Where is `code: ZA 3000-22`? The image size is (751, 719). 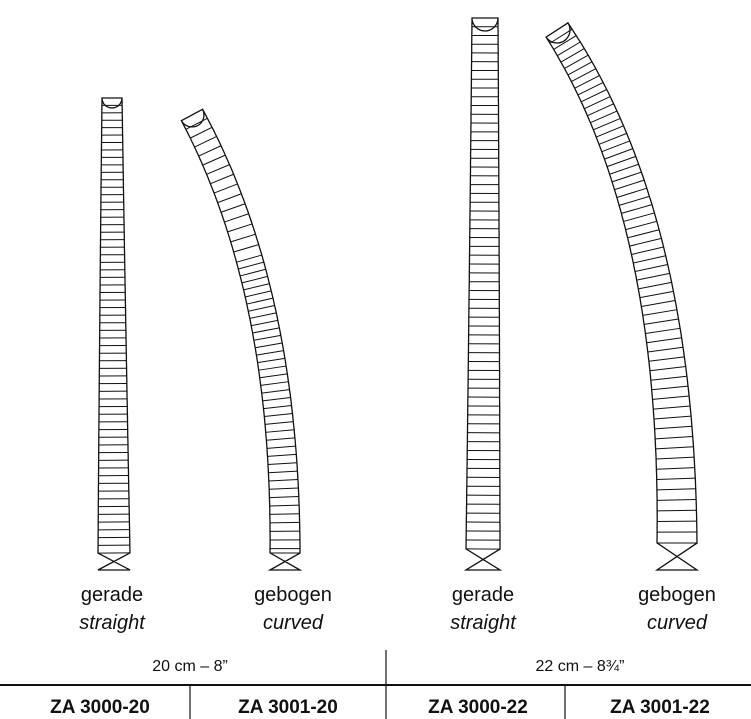
code: ZA 3000-22 is located at coordinates (478, 707).